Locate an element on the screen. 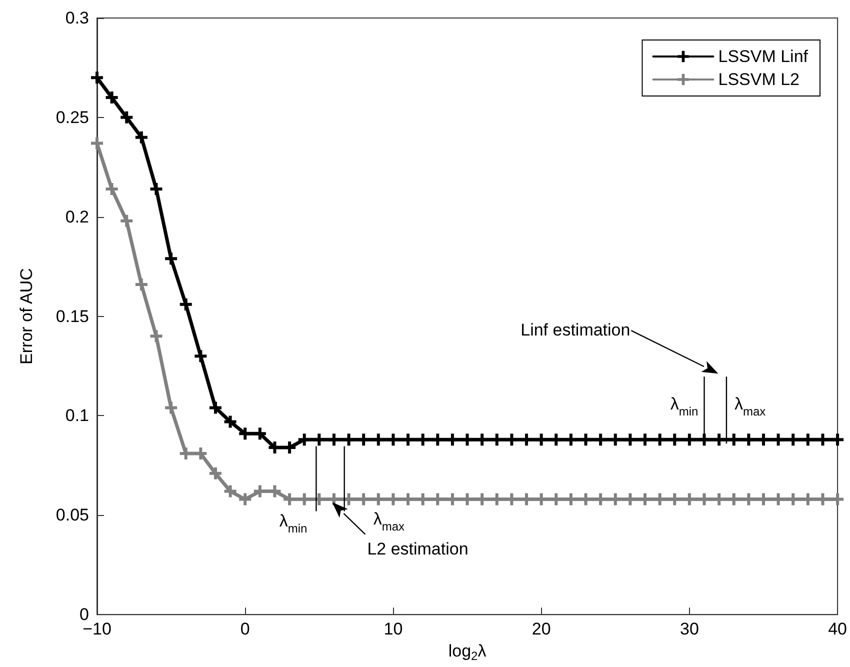 This screenshot has height=667, width=850. y-tick-label: 0.2 is located at coordinates (77, 216).